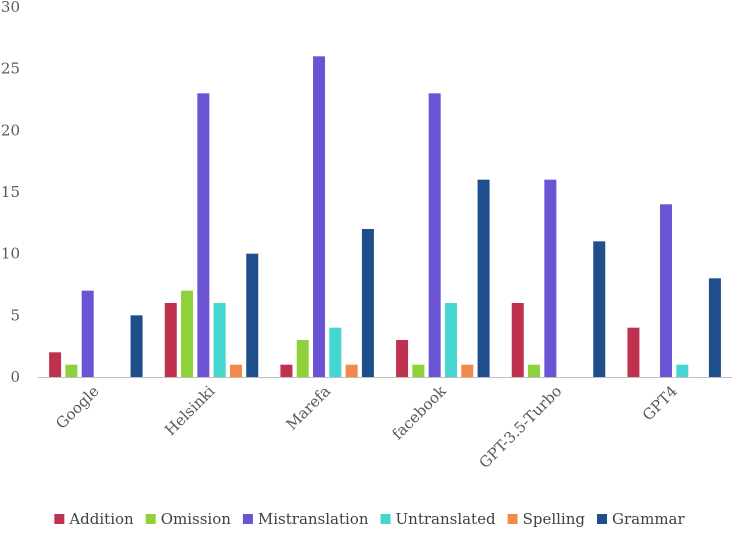  Describe the element at coordinates (203, 235) in the screenshot. I see `bar-mistranslation-helsinki` at that location.